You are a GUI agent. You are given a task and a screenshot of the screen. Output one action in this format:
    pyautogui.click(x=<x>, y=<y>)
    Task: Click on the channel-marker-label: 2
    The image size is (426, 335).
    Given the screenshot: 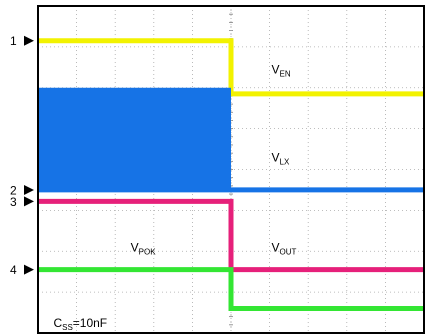 What is the action you would take?
    pyautogui.click(x=13, y=190)
    